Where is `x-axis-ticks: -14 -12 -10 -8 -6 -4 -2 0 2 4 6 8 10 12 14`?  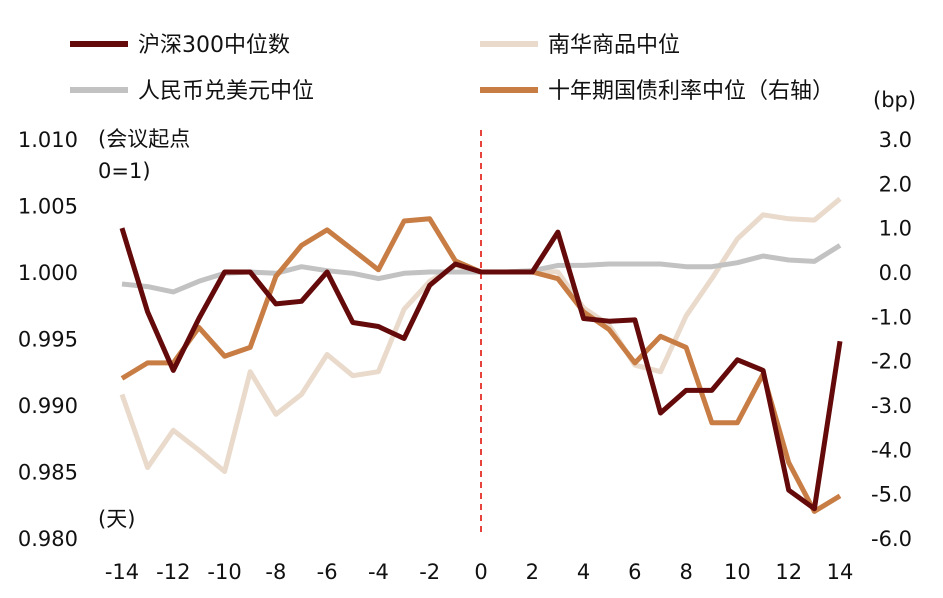 x-axis-ticks: -14 -12 -10 -8 -6 -4 -2 0 2 4 6 8 10 12 14 is located at coordinates (479, 572).